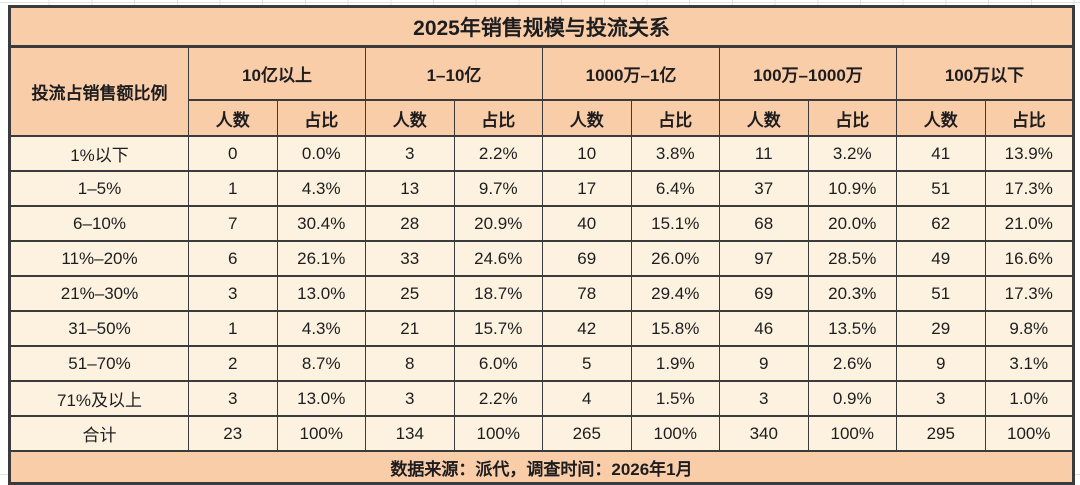  I want to click on table-title-cell: 2025年销售规模与投流关系, so click(541, 26).